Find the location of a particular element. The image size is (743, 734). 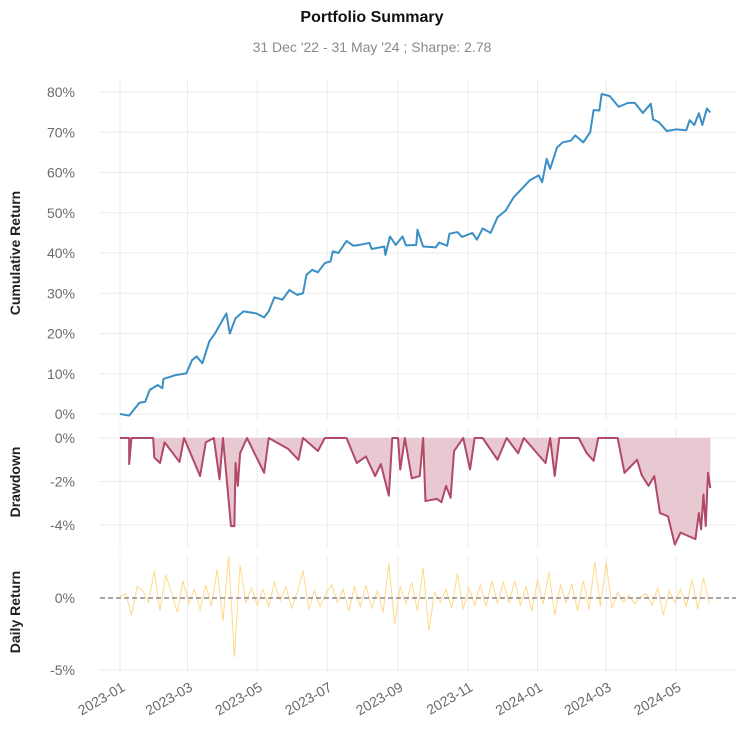

y-tick-label-daily-return: 0% is located at coordinates (65, 598).